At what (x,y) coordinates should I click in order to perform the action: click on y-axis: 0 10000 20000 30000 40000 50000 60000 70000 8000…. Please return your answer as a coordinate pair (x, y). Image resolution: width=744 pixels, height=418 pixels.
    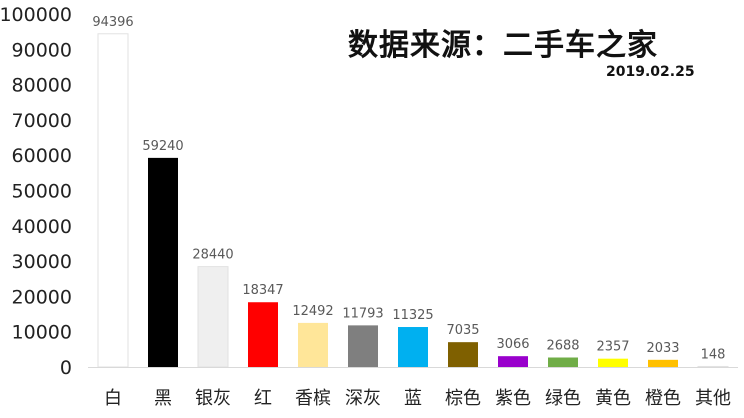
    Looking at the image, I should click on (36, 191).